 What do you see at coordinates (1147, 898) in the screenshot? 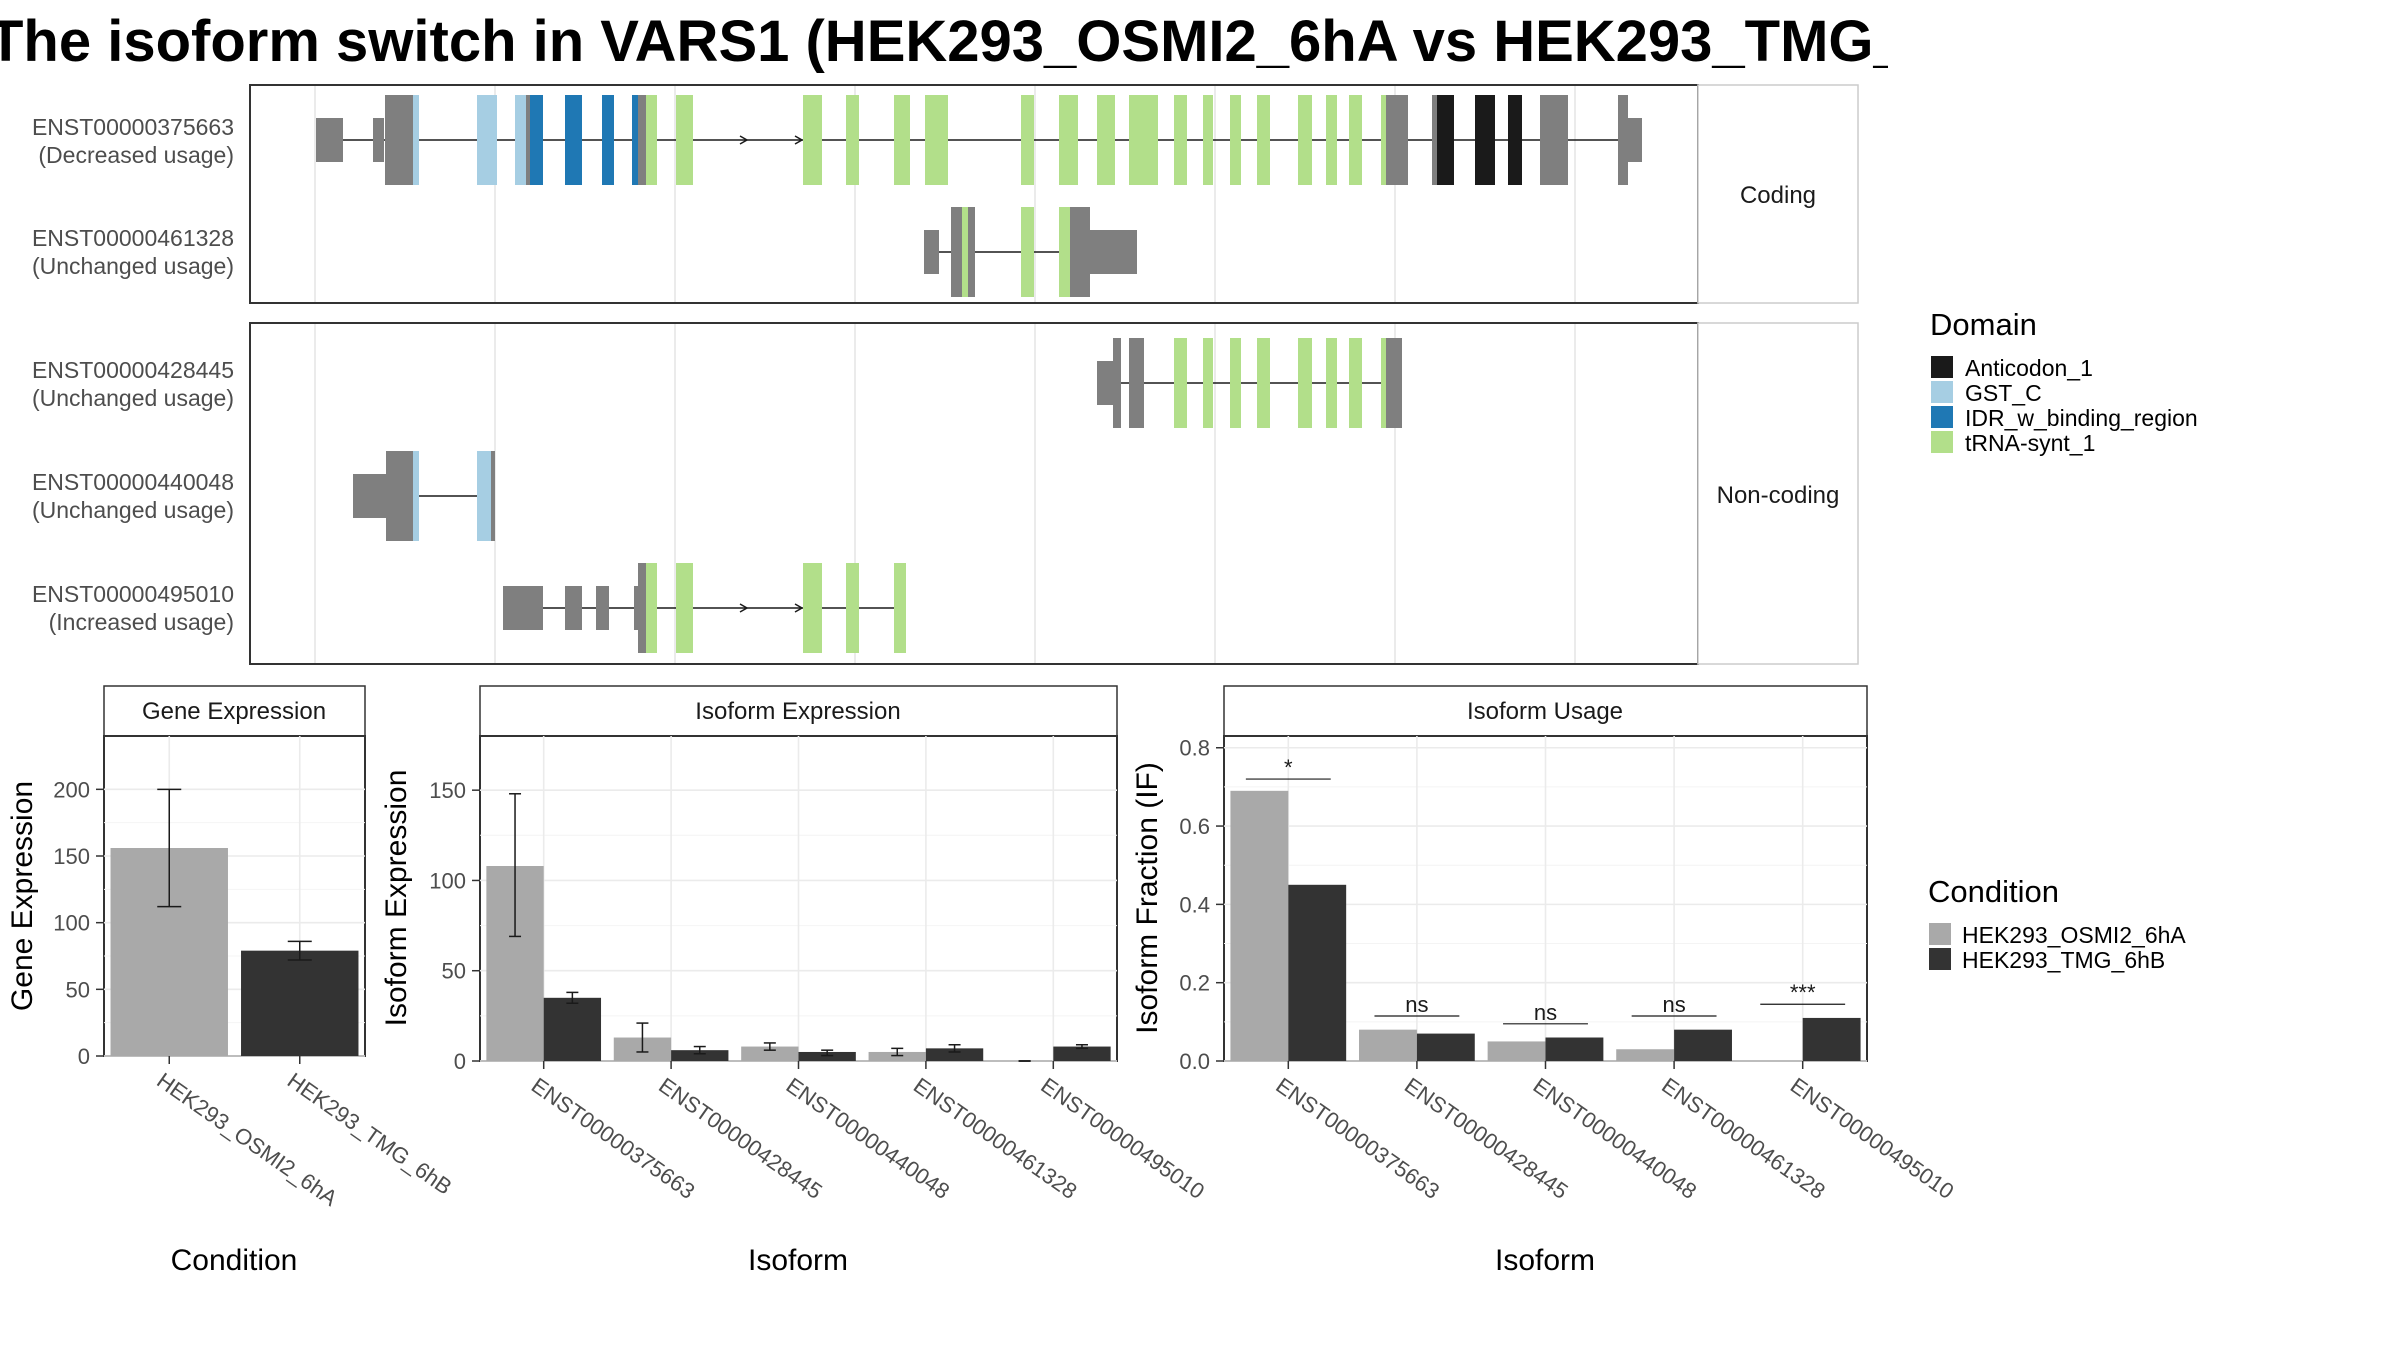
I see `y-axis-title: Isoform Fraction (IF)` at bounding box center [1147, 898].